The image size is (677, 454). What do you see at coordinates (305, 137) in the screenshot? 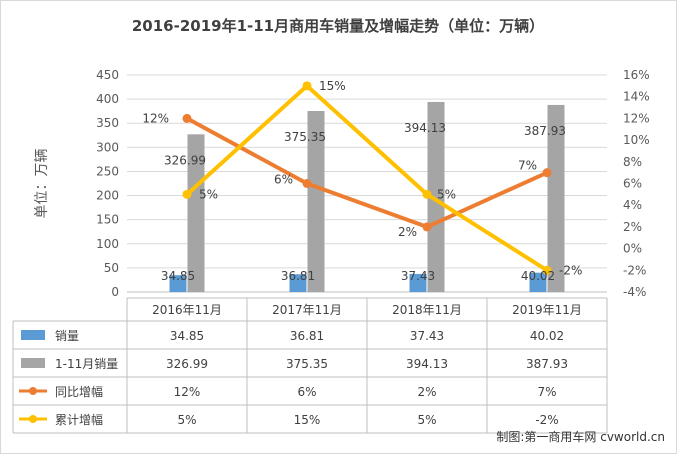
I see `bar-data-label: 375.35` at bounding box center [305, 137].